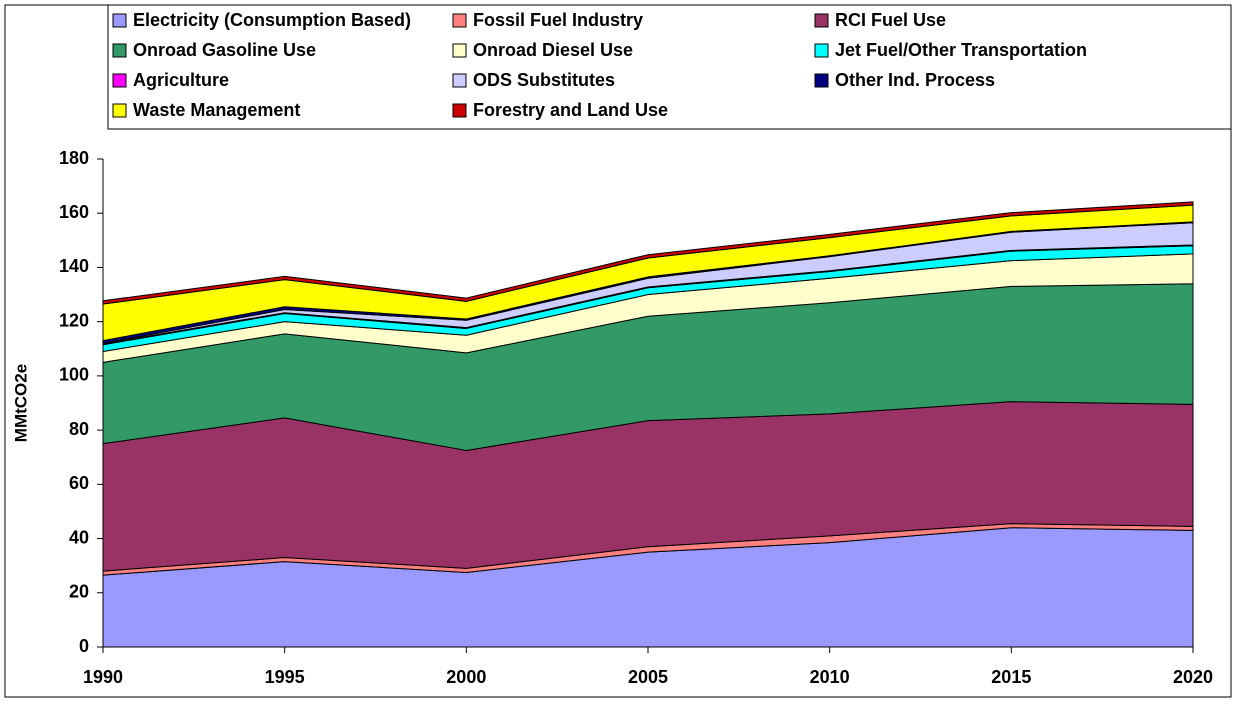 Image resolution: width=1236 pixels, height=705 pixels. What do you see at coordinates (648, 253) in the screenshot?
I see `area` at bounding box center [648, 253].